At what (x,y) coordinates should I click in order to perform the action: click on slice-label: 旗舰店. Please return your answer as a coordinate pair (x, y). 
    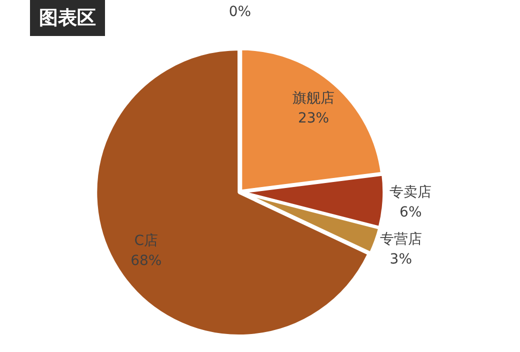
    Looking at the image, I should click on (313, 98).